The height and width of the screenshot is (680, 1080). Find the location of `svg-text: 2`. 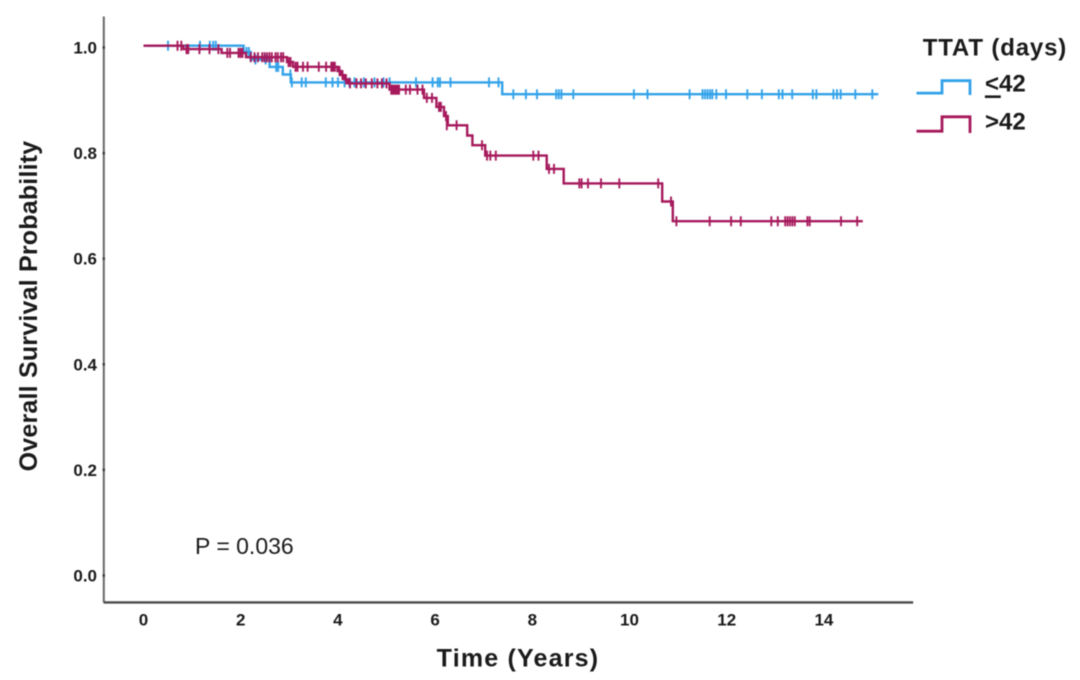

svg-text: 2 is located at coordinates (240, 620).